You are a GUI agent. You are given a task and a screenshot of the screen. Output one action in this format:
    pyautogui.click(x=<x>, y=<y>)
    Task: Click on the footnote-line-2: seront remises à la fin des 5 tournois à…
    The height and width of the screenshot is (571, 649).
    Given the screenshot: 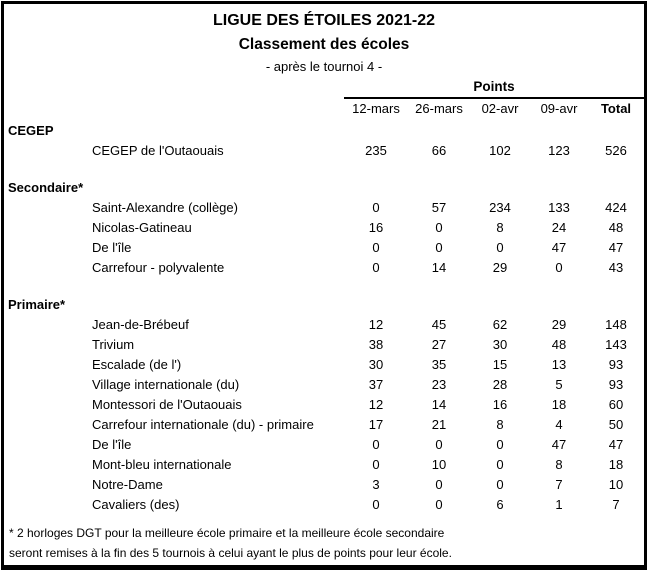 What is the action you would take?
    pyautogui.click(x=230, y=553)
    